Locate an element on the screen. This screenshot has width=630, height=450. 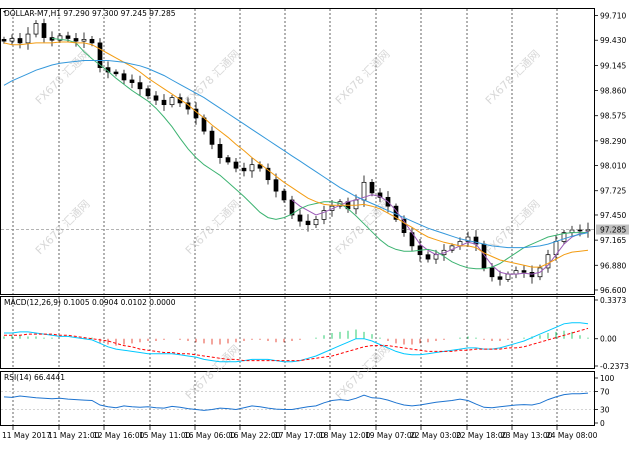
price-y-label: 99.430 is located at coordinates (613, 40).